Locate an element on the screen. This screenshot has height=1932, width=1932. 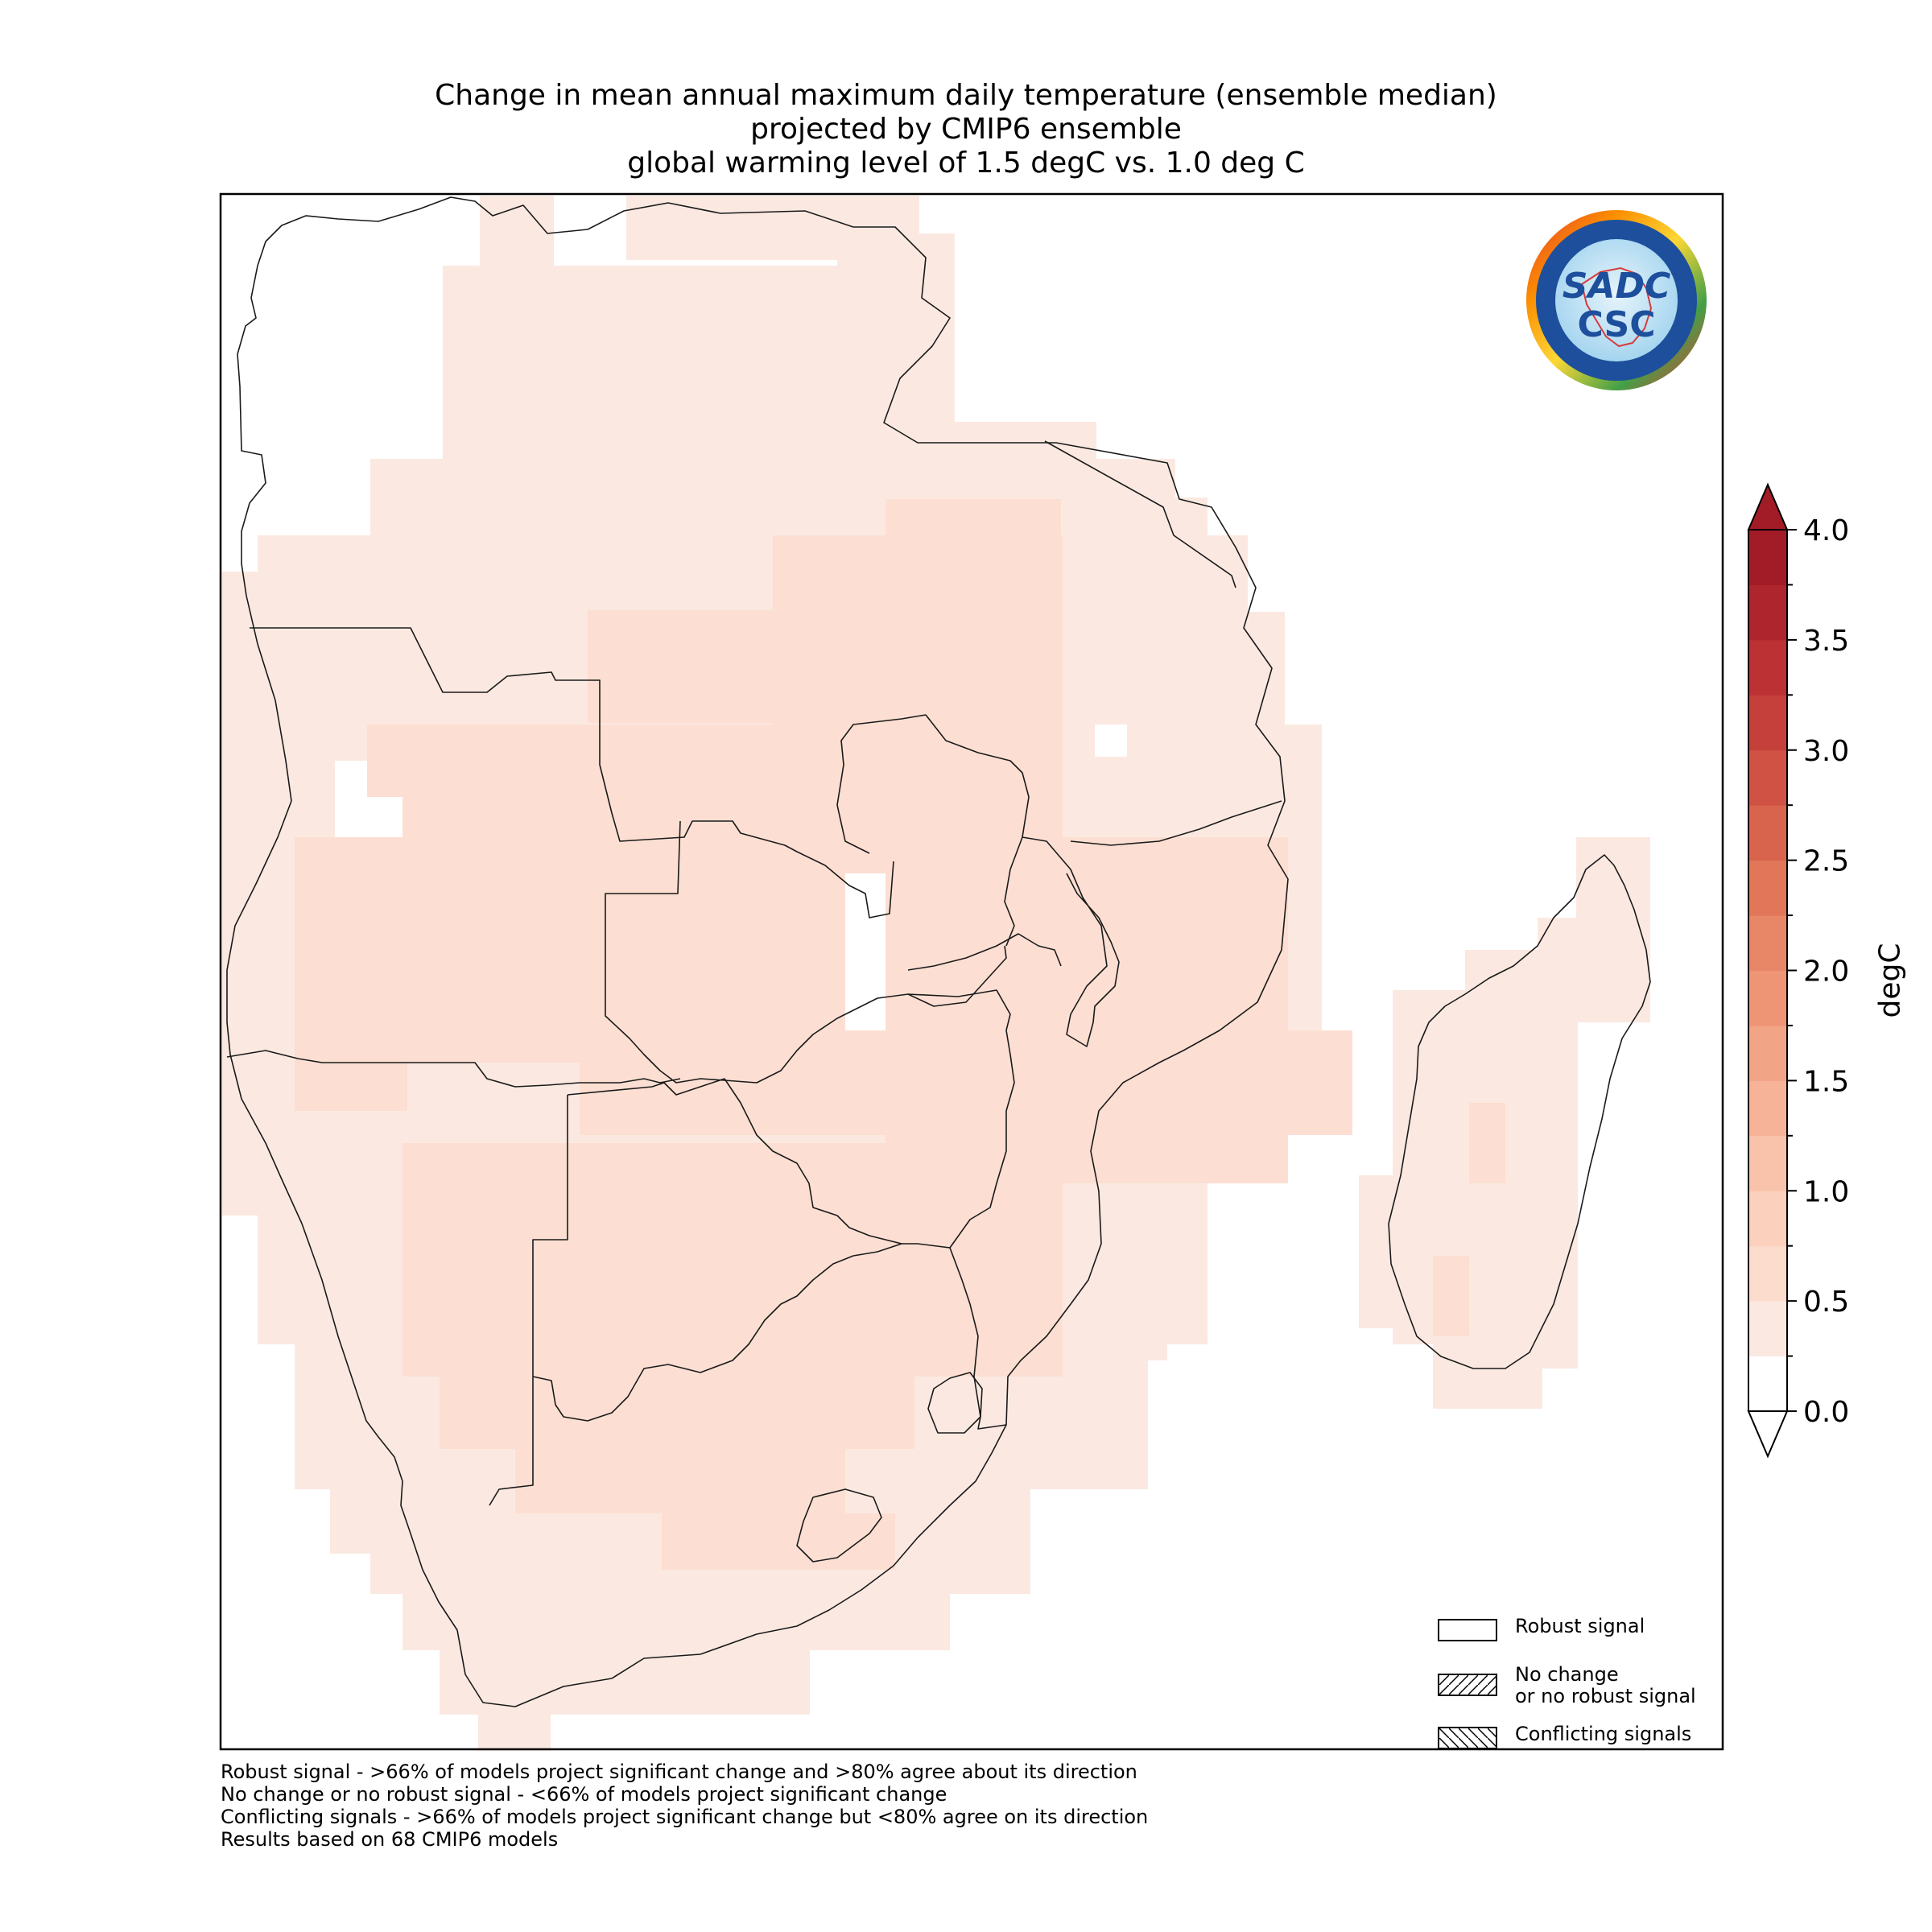
colorbar: 4.0 3.5 3.0 2.5 2.0 1.5 1.0 0.5 0.0 is located at coordinates (1798, 970).